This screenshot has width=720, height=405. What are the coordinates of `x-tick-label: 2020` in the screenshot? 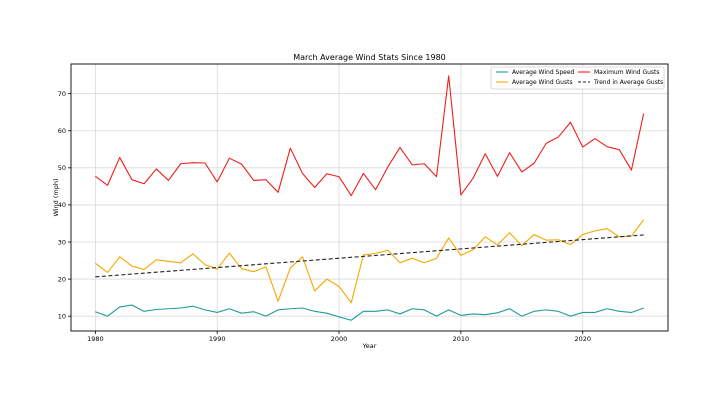 It's located at (582, 339).